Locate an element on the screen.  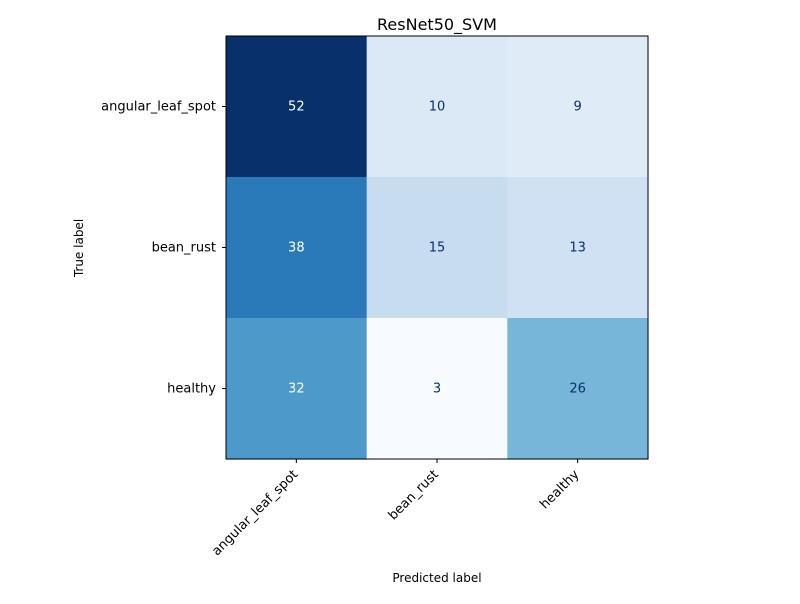
y-tick-label-1: bean_rust is located at coordinates (184, 248).